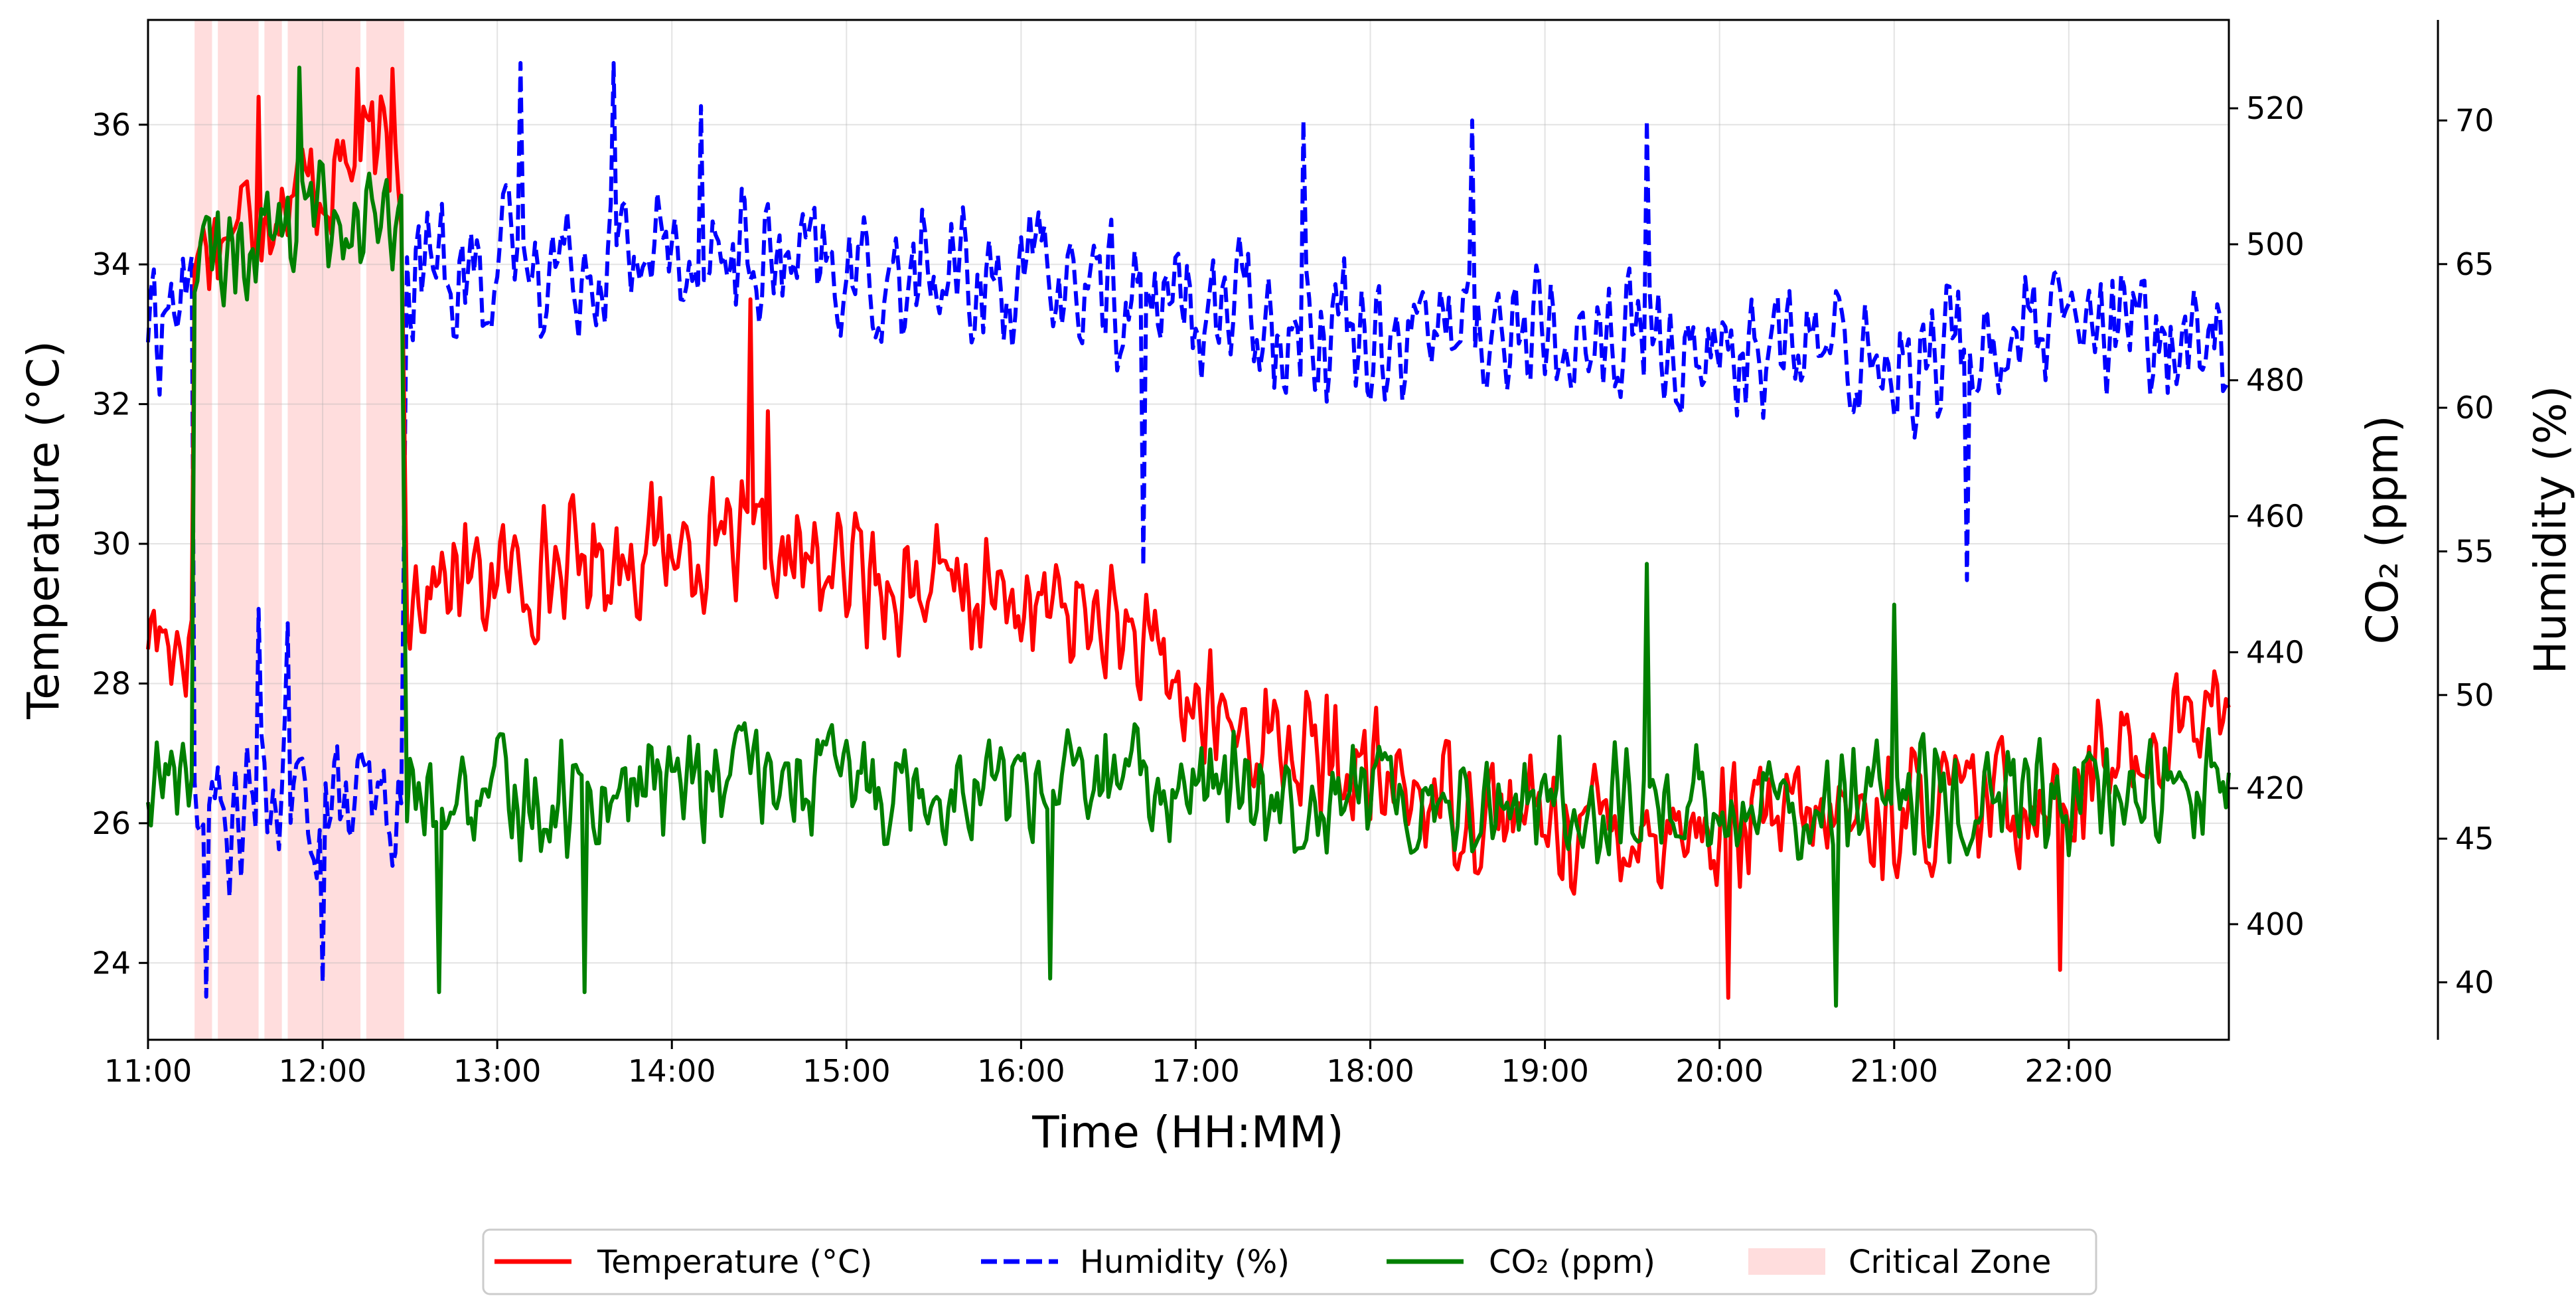  What do you see at coordinates (2475, 839) in the screenshot?
I see `humidity-tick-label-1: 45` at bounding box center [2475, 839].